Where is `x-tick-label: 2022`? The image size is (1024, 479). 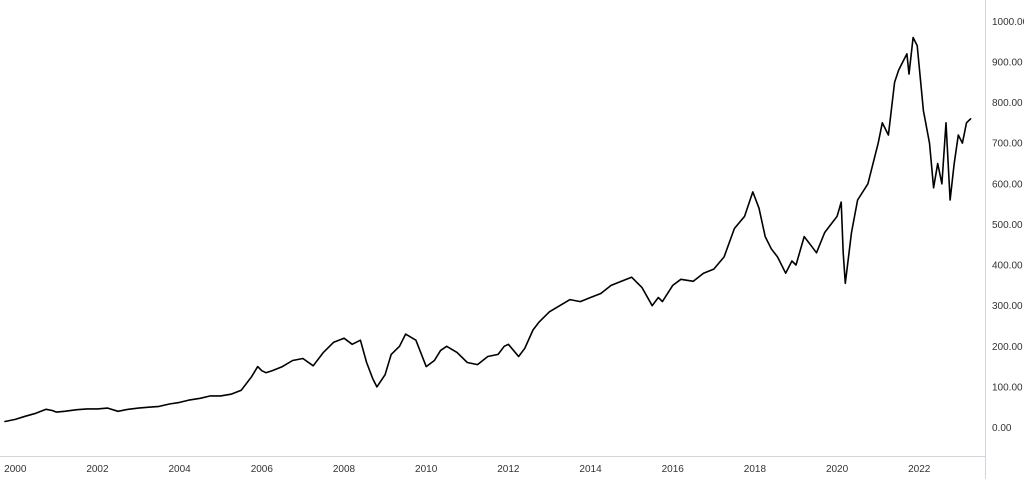 x-tick-label: 2022 is located at coordinates (919, 469).